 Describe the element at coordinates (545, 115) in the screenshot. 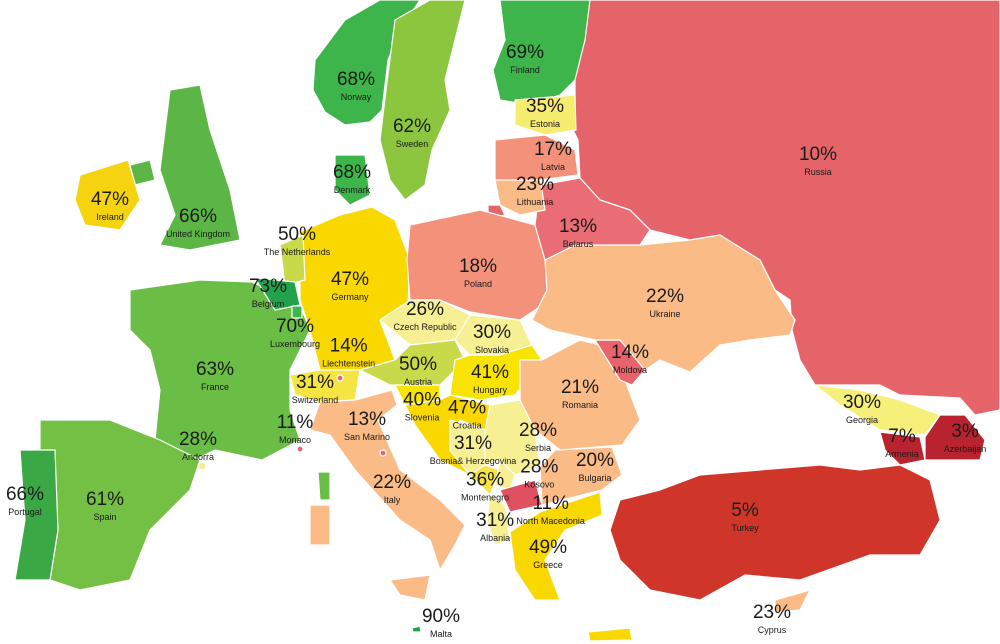

I see `country-estonia` at that location.